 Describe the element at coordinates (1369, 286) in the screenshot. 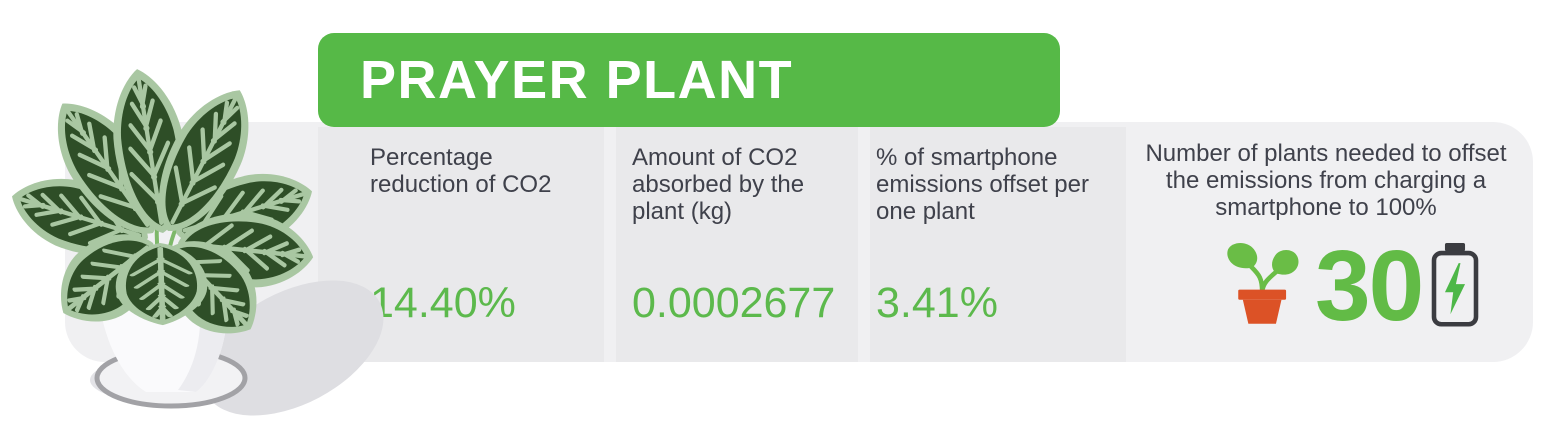

I see `plants-count-value: 30` at that location.